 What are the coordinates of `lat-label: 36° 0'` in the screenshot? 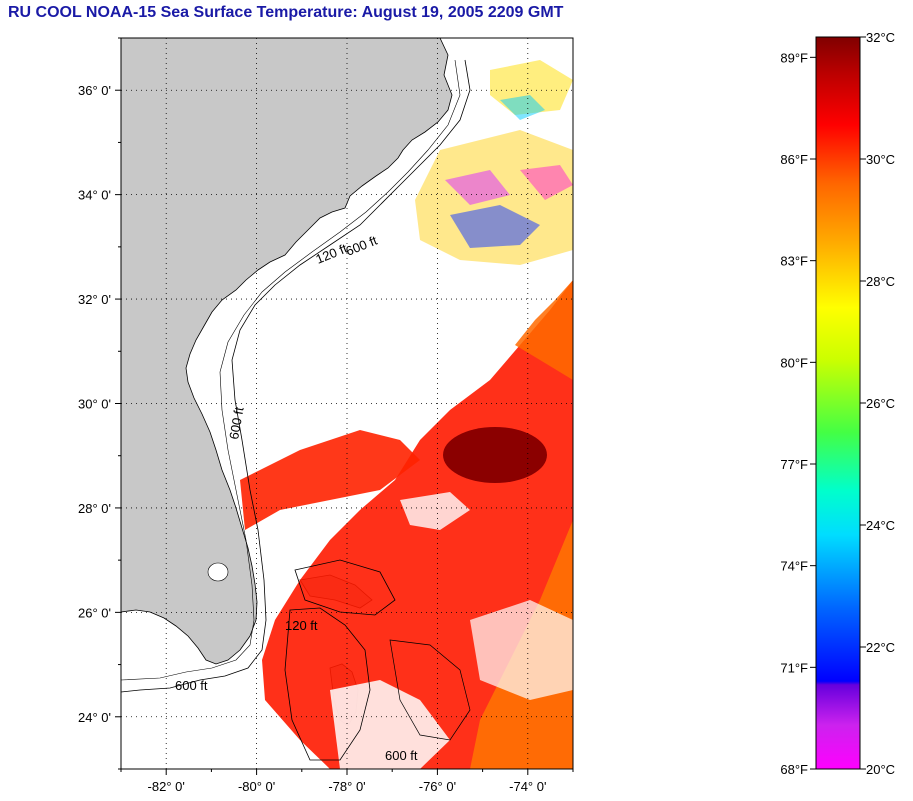 It's located at (94, 90).